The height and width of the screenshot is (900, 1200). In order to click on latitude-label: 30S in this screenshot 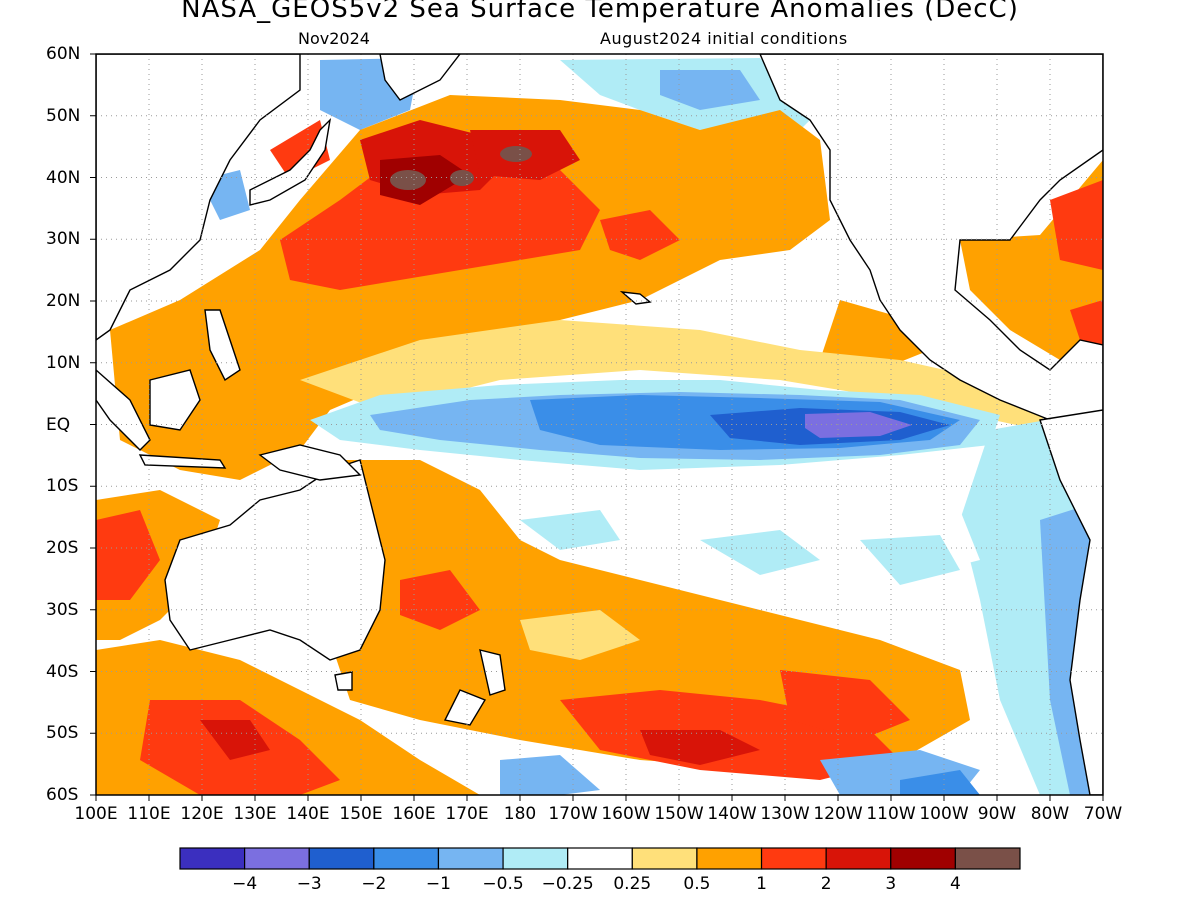, I will do `click(62, 609)`.